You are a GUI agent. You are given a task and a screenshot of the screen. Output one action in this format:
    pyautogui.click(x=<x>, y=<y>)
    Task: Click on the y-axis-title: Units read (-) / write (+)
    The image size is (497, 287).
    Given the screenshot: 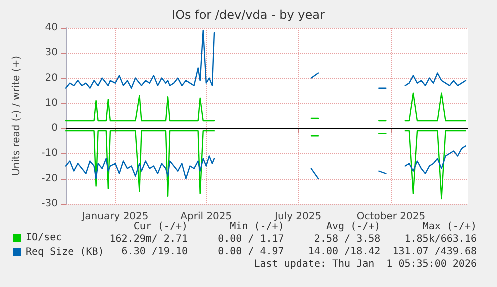 What is the action you would take?
    pyautogui.click(x=17, y=116)
    